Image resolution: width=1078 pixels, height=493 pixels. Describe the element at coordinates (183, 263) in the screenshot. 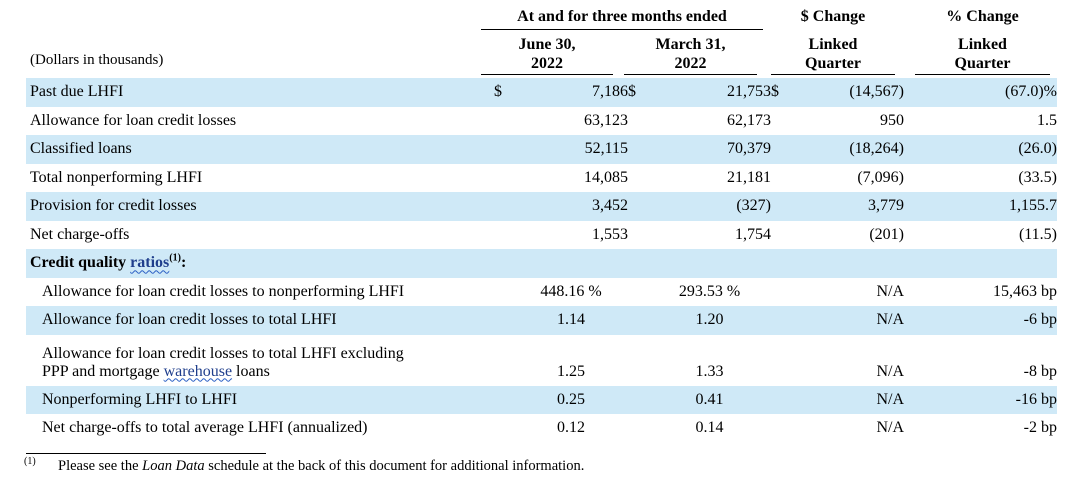

I see `section-label-suffix: :` at that location.